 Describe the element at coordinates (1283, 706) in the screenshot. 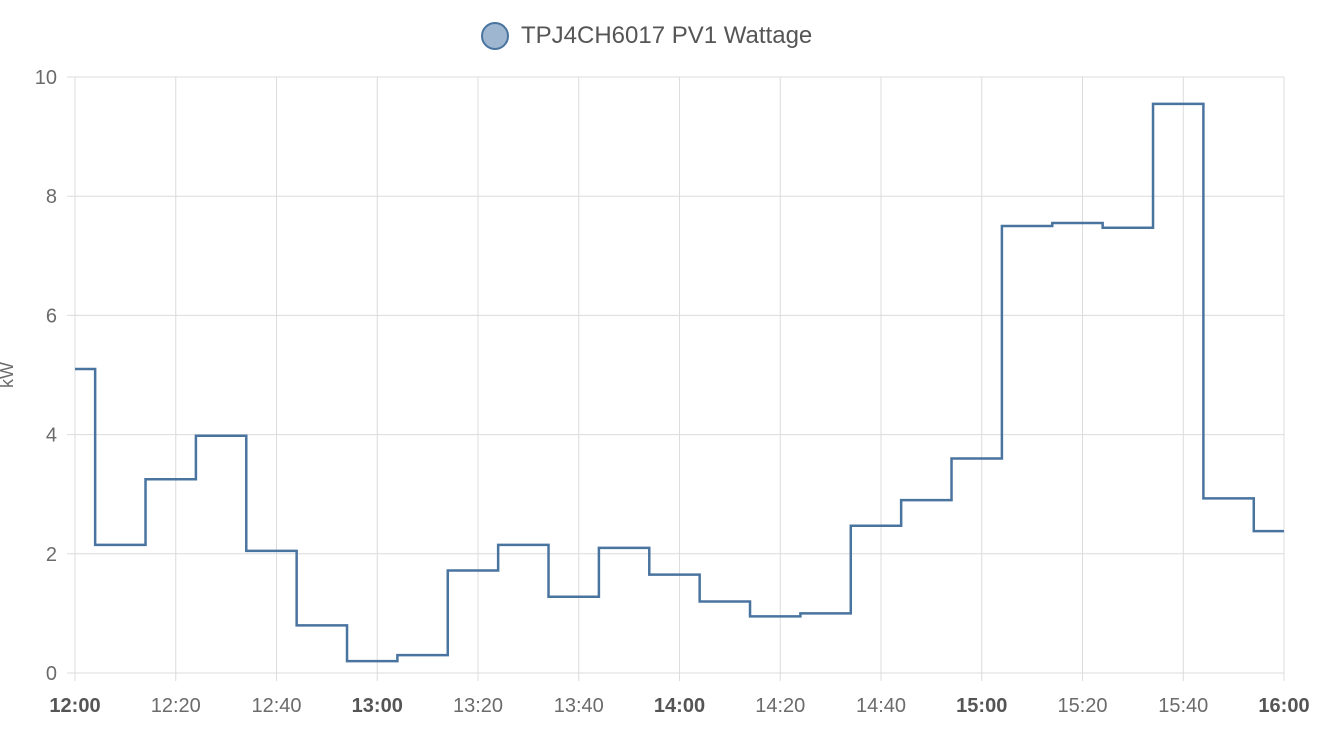

I see `x-tick-label: 16:00` at that location.